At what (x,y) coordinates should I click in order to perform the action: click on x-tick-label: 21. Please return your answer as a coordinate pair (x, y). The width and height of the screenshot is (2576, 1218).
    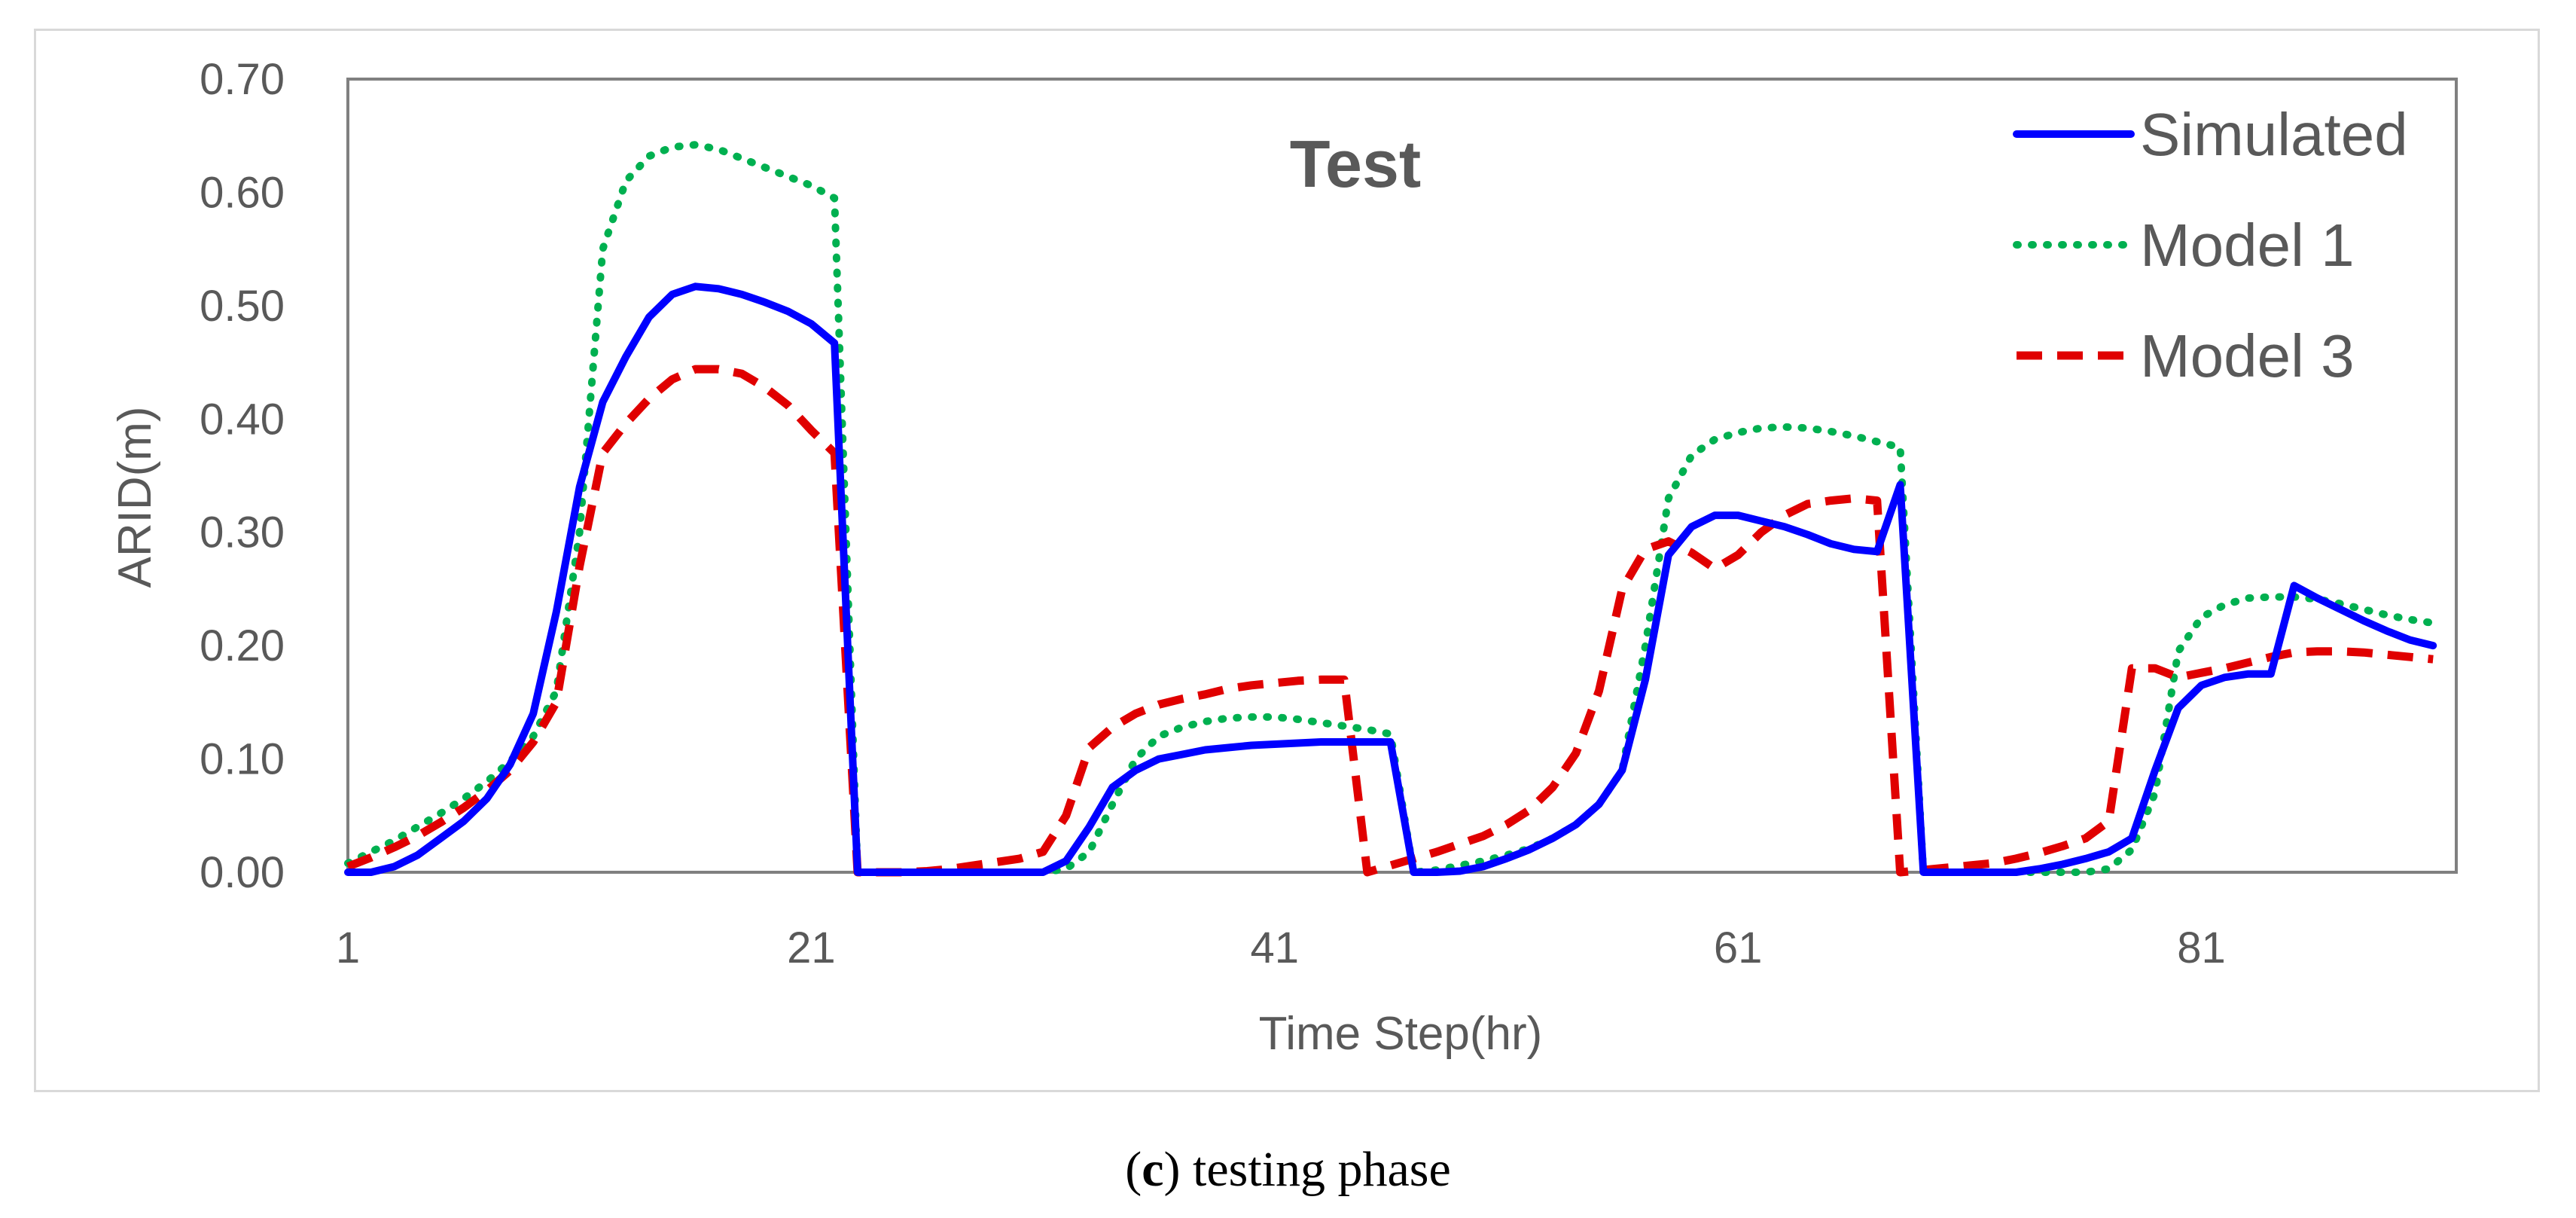
    Looking at the image, I should click on (811, 948).